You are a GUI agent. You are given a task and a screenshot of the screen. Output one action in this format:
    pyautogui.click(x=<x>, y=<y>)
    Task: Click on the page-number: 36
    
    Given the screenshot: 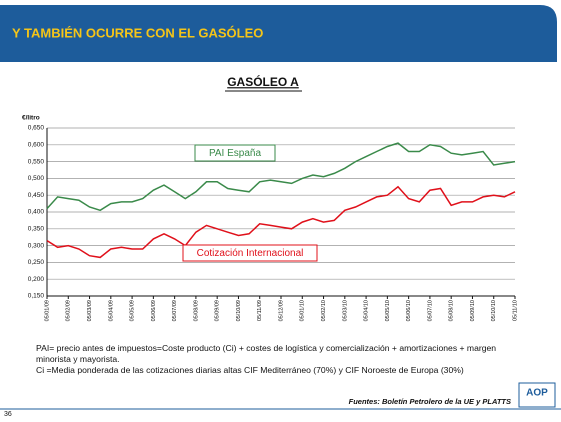 What is the action you would take?
    pyautogui.click(x=8, y=414)
    